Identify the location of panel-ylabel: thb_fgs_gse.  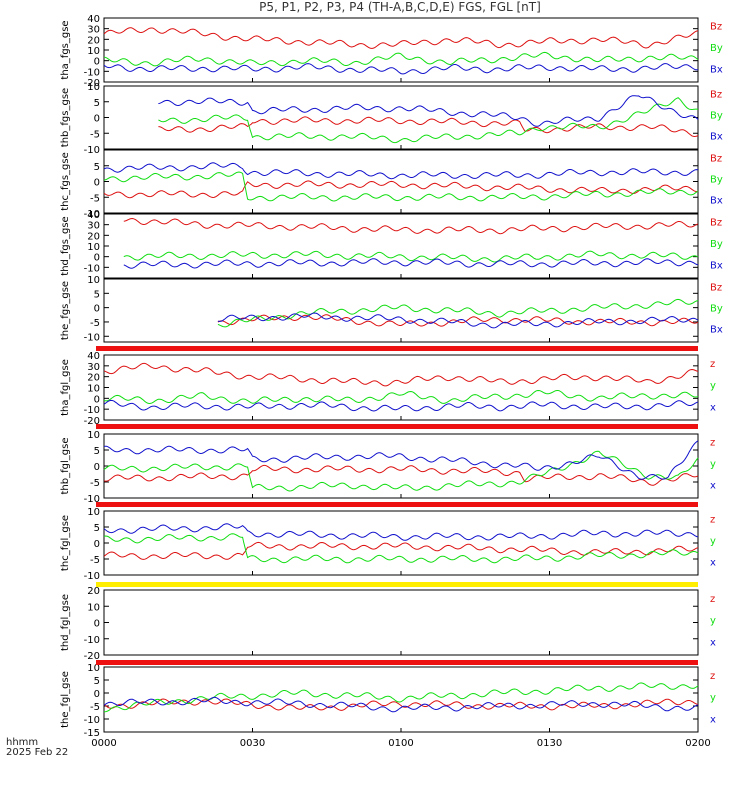
(65, 117).